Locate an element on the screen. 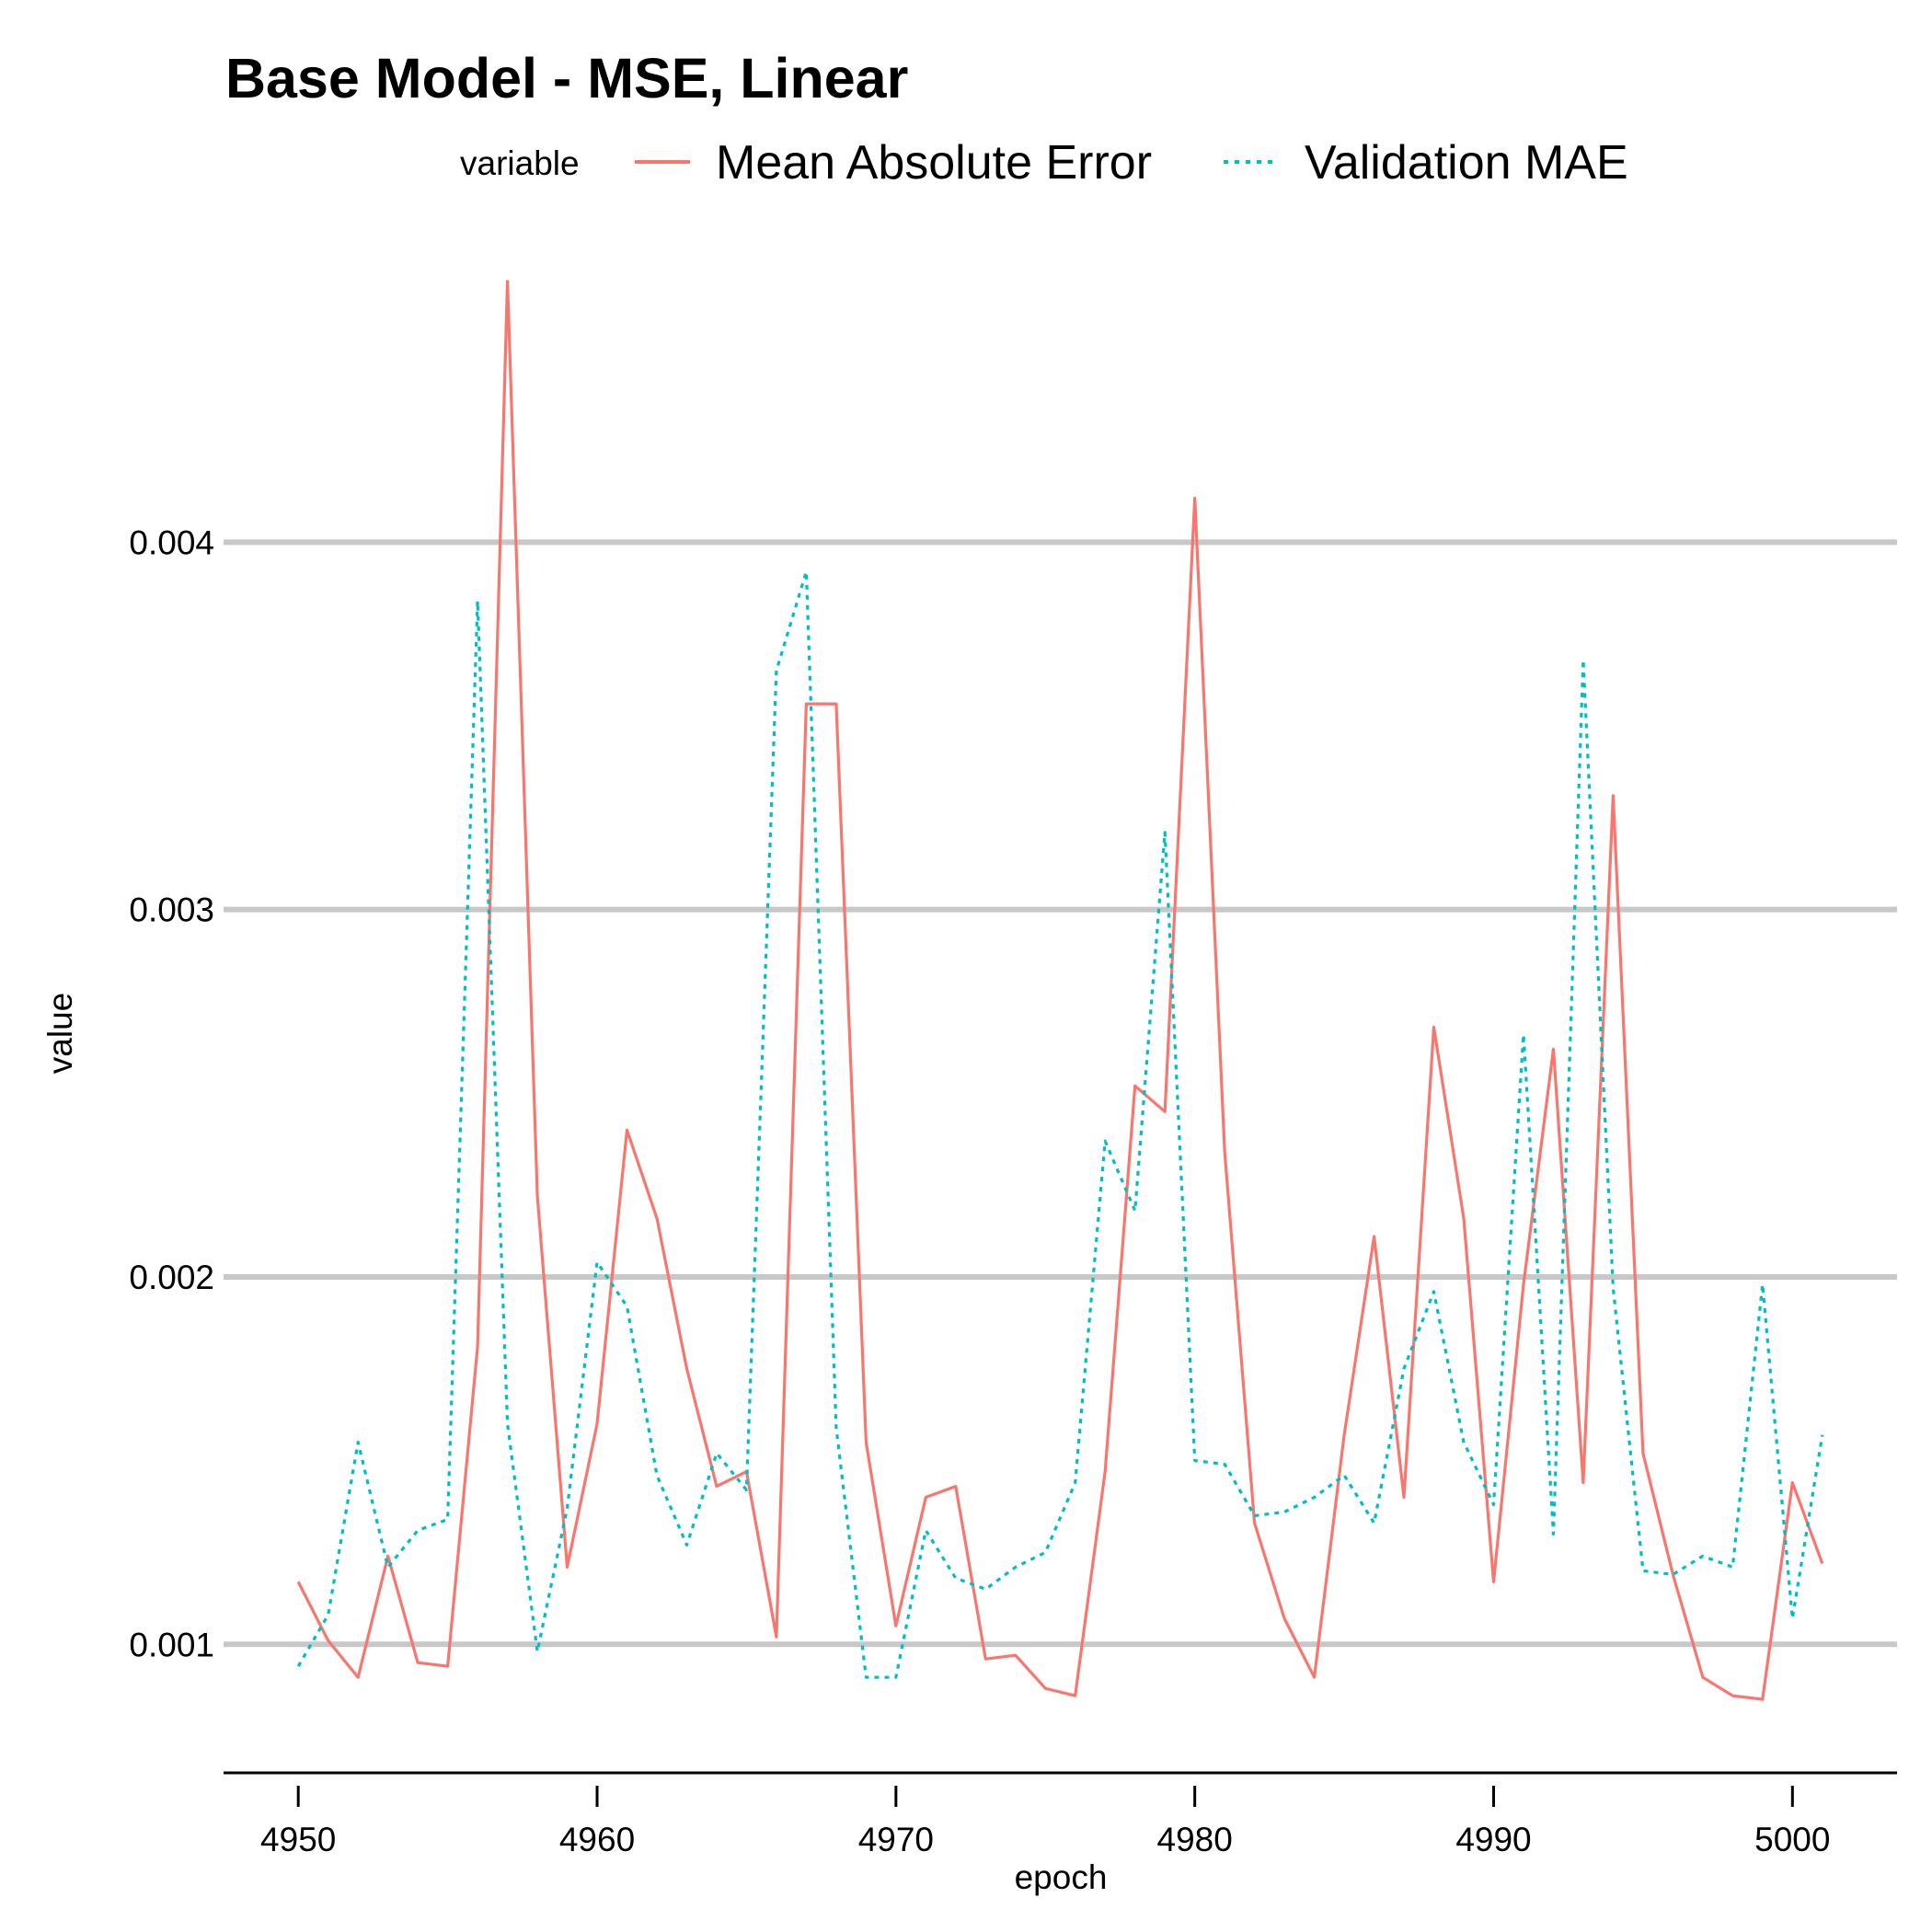 This screenshot has height=1932, width=1932. x-tick-label: 4970 is located at coordinates (896, 1839).